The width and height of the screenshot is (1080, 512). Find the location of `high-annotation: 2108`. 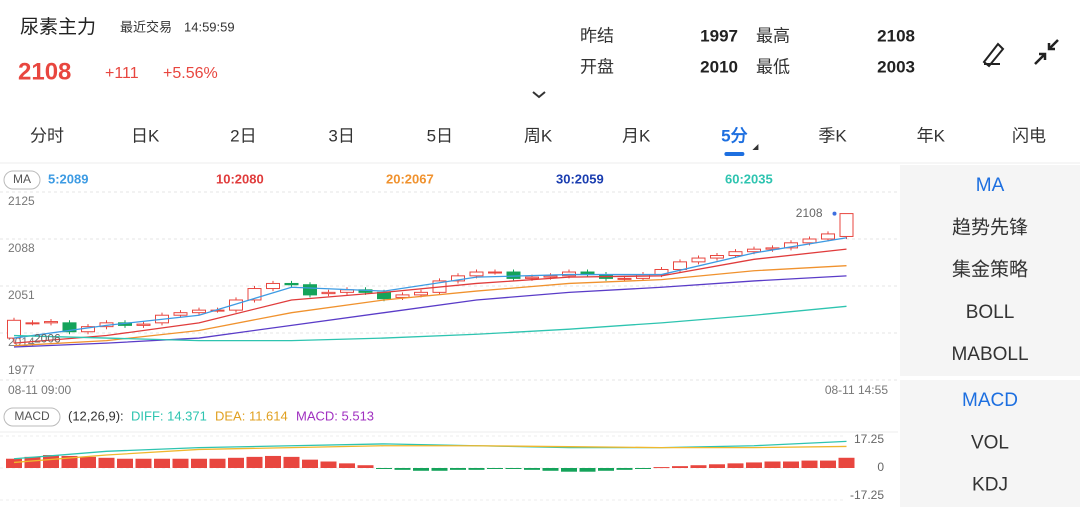

high-annotation: 2108 is located at coordinates (809, 213).